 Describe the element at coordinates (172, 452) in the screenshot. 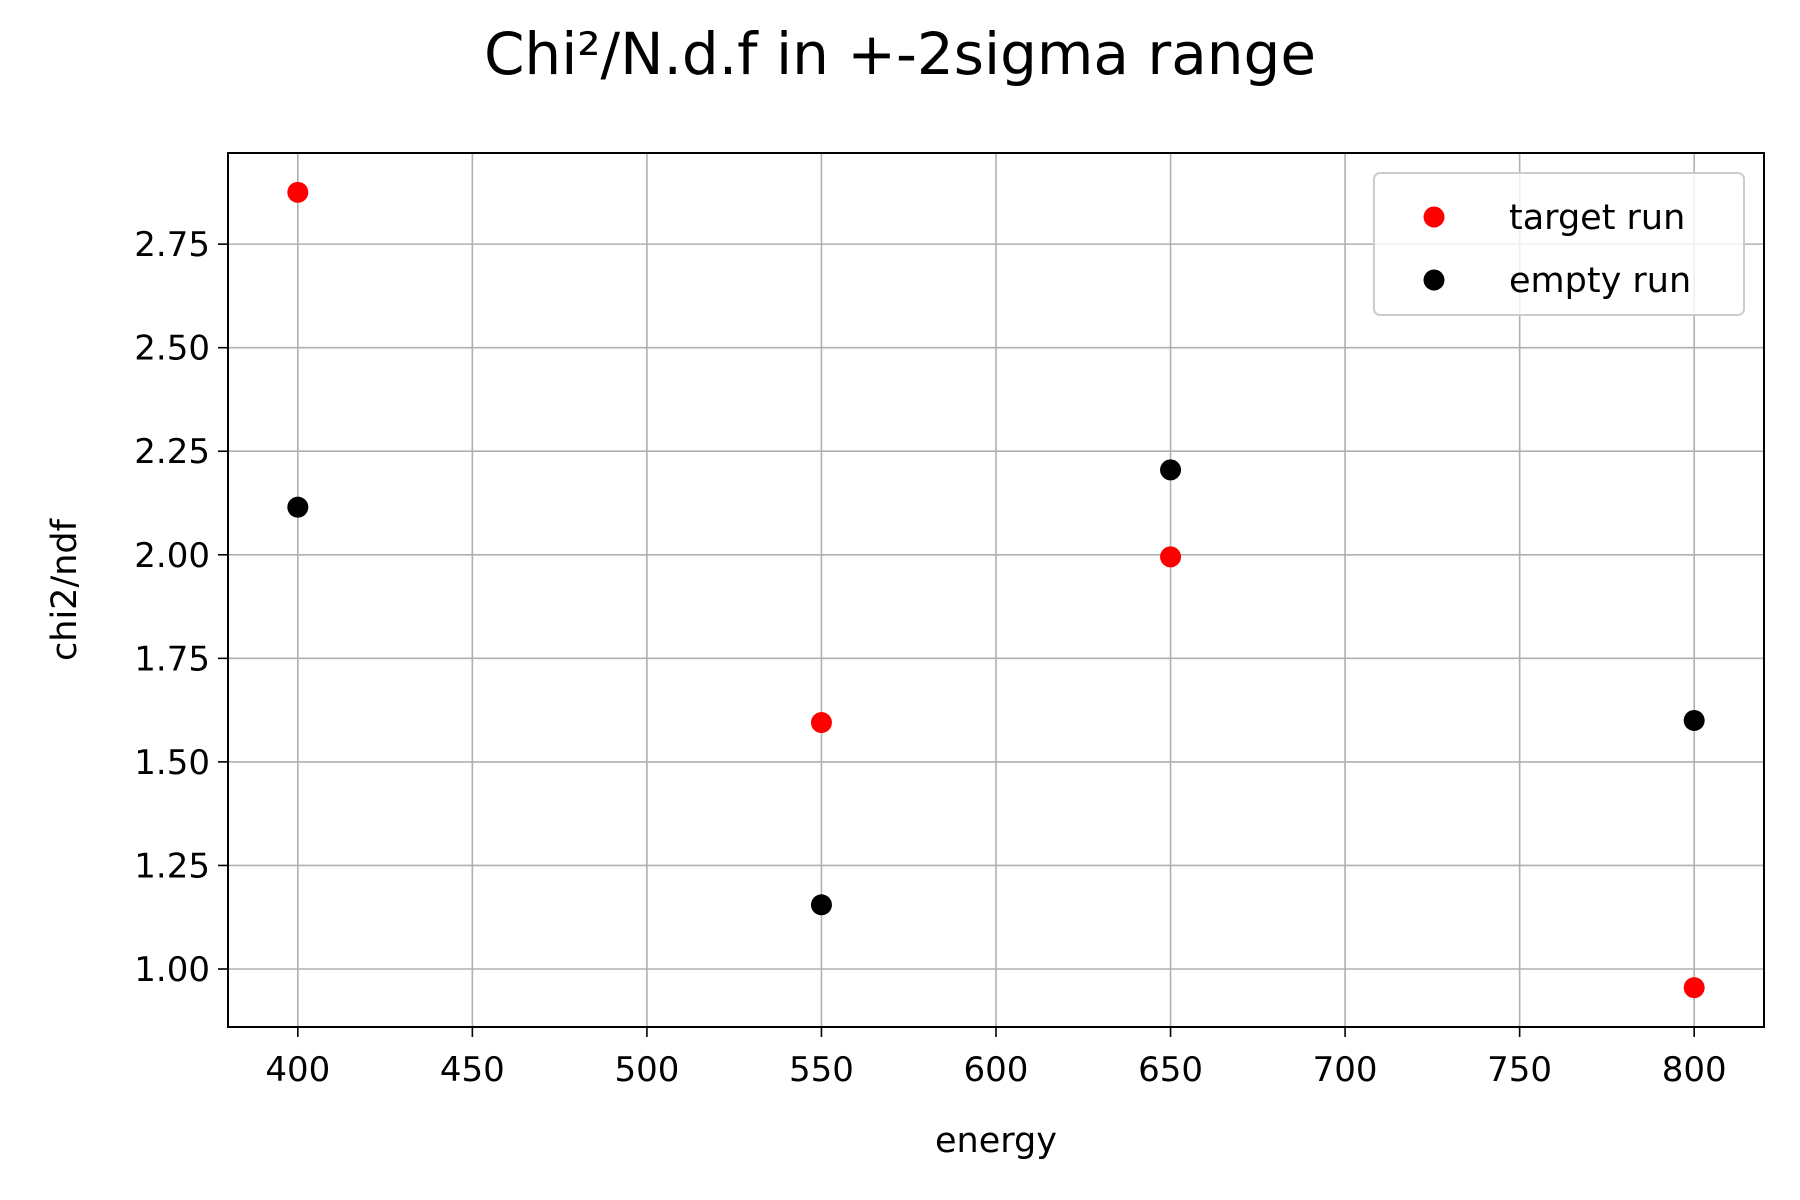

I see `y-tick-label: 2.25` at that location.